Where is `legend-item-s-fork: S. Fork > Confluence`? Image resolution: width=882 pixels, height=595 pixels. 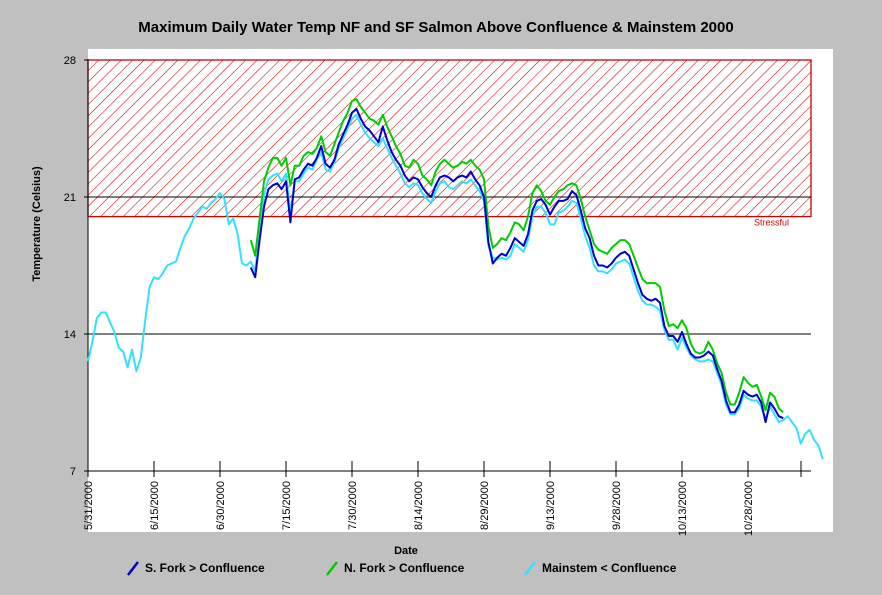
legend-item-s-fork: S. Fork > Confluence is located at coordinates (196, 568).